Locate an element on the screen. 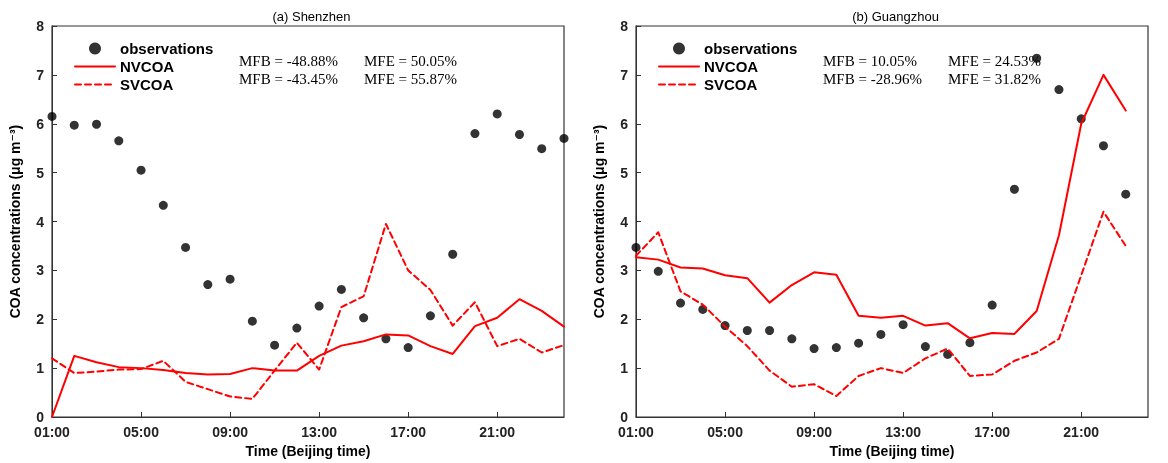  annotation: MFE = 50.05% is located at coordinates (411, 60).